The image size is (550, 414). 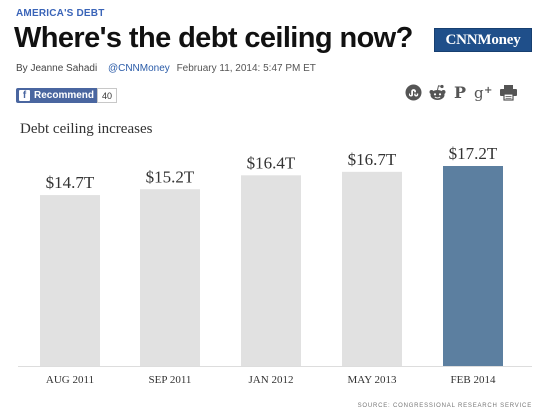 I want to click on bar-jan-2012, so click(x=271, y=270).